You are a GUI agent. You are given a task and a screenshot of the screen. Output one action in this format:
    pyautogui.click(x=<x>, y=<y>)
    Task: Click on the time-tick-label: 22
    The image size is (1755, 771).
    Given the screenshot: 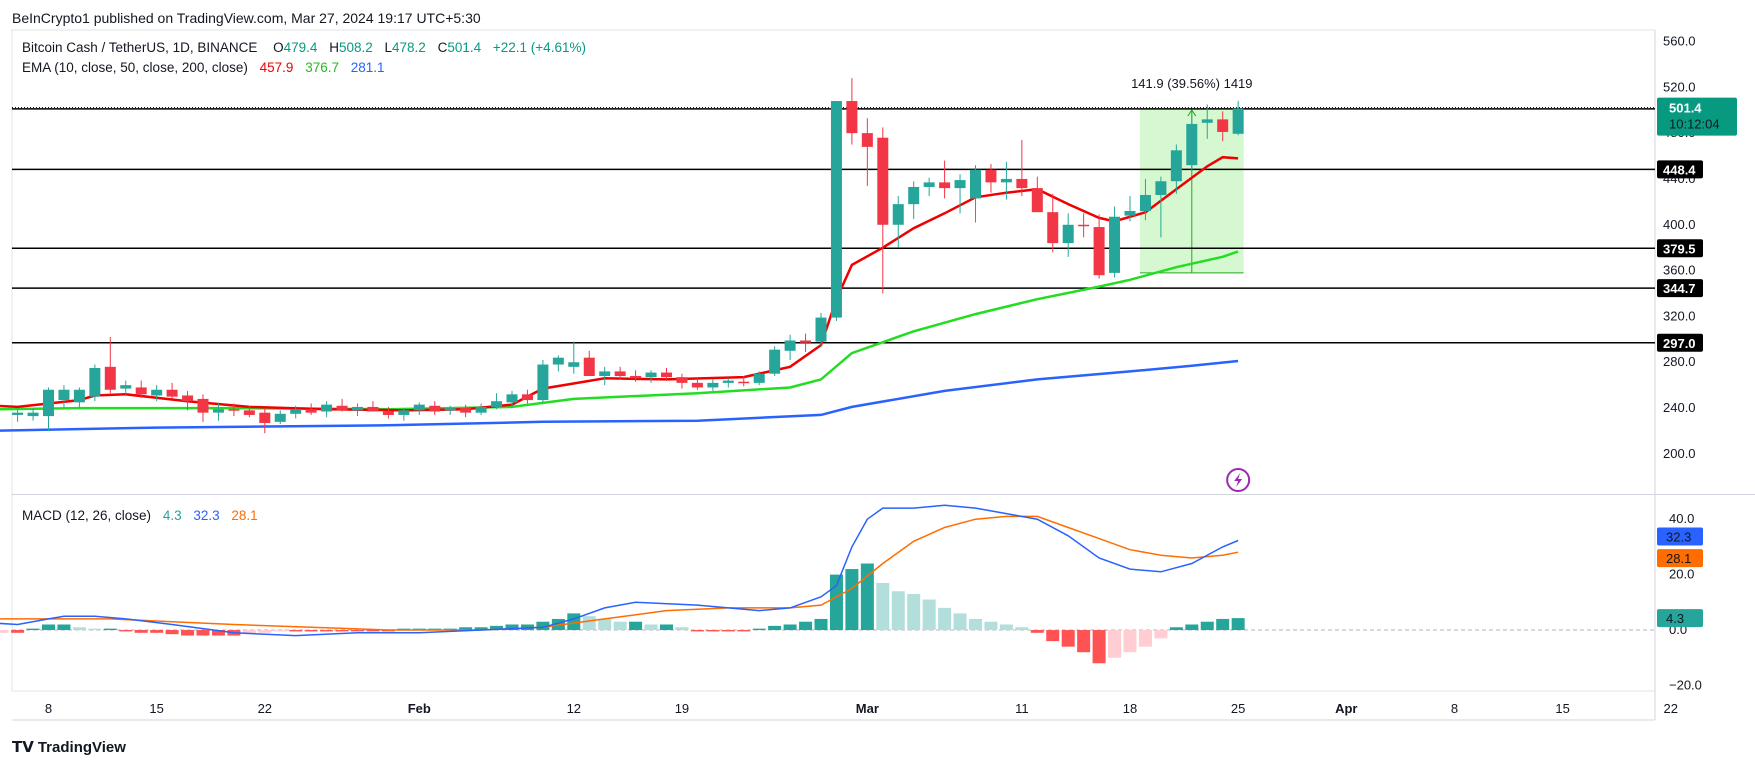 What is the action you would take?
    pyautogui.click(x=1671, y=708)
    